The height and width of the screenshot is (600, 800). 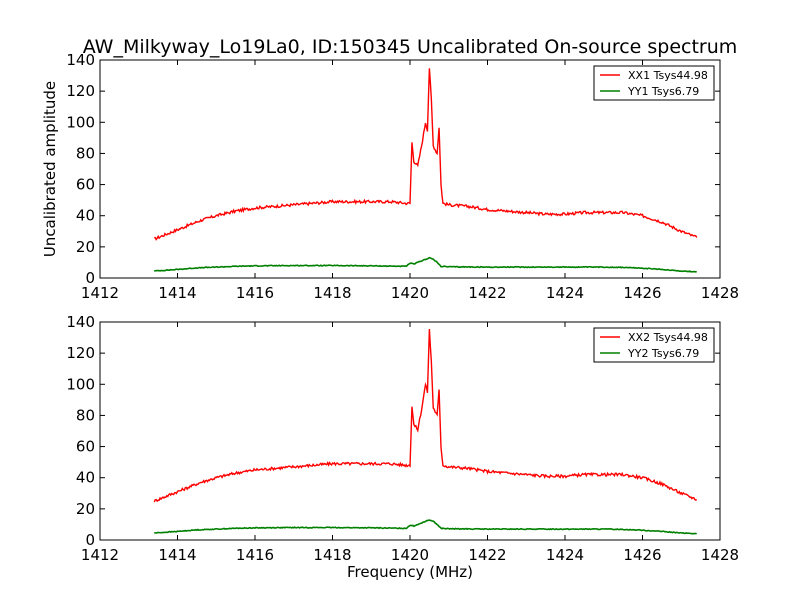 What do you see at coordinates (425, 264) in the screenshot?
I see `series-line-yy1` at bounding box center [425, 264].